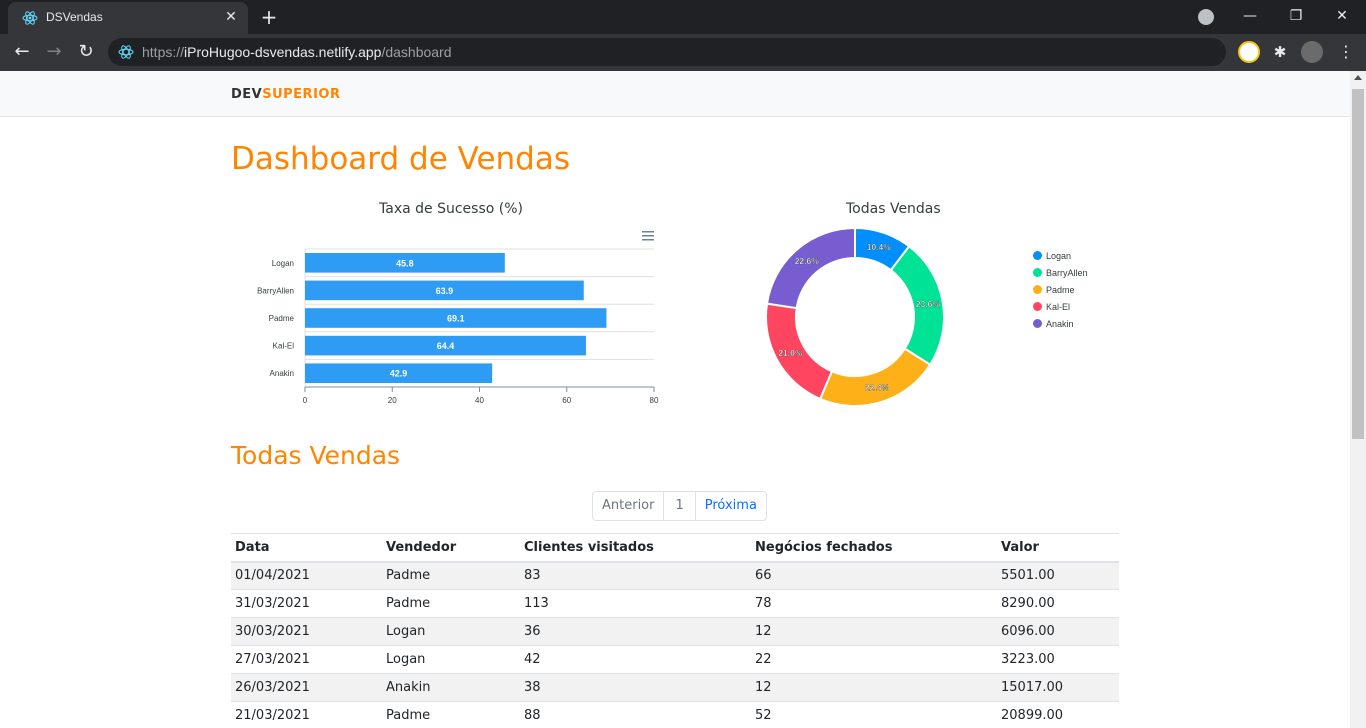 This screenshot has width=1366, height=728. Describe the element at coordinates (628, 505) in the screenshot. I see `pagination-prev: Anterior` at that location.